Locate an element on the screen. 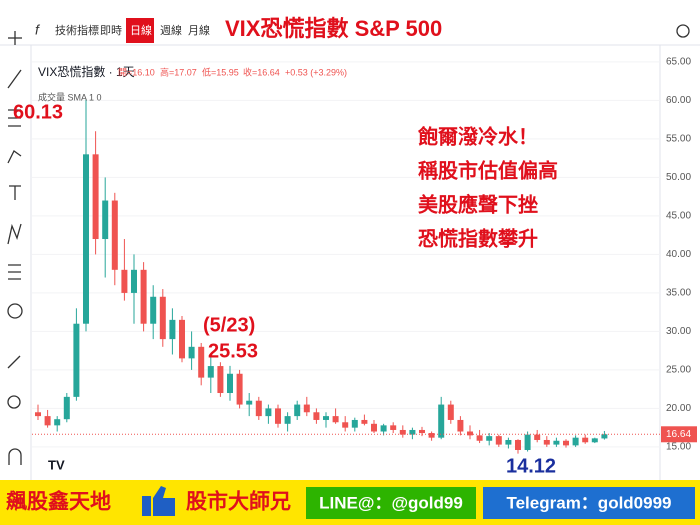 This screenshot has width=700, height=525. toolbar-item: 日線 is located at coordinates (141, 30).